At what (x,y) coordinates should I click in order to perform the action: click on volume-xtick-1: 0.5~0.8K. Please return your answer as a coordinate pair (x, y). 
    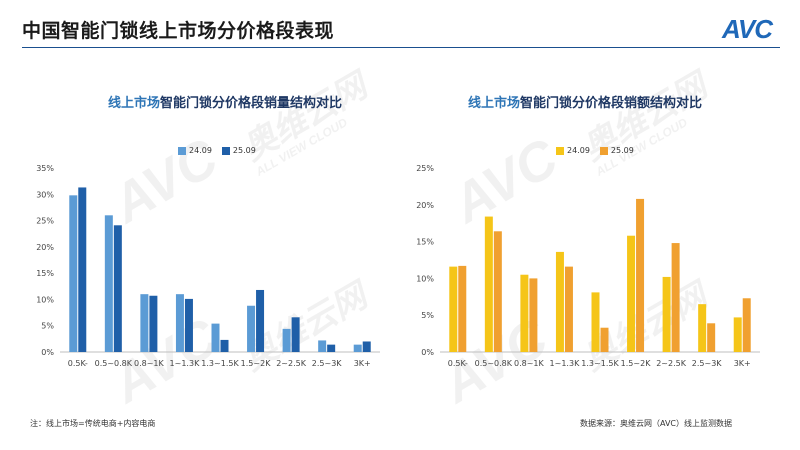
    Looking at the image, I should click on (114, 363).